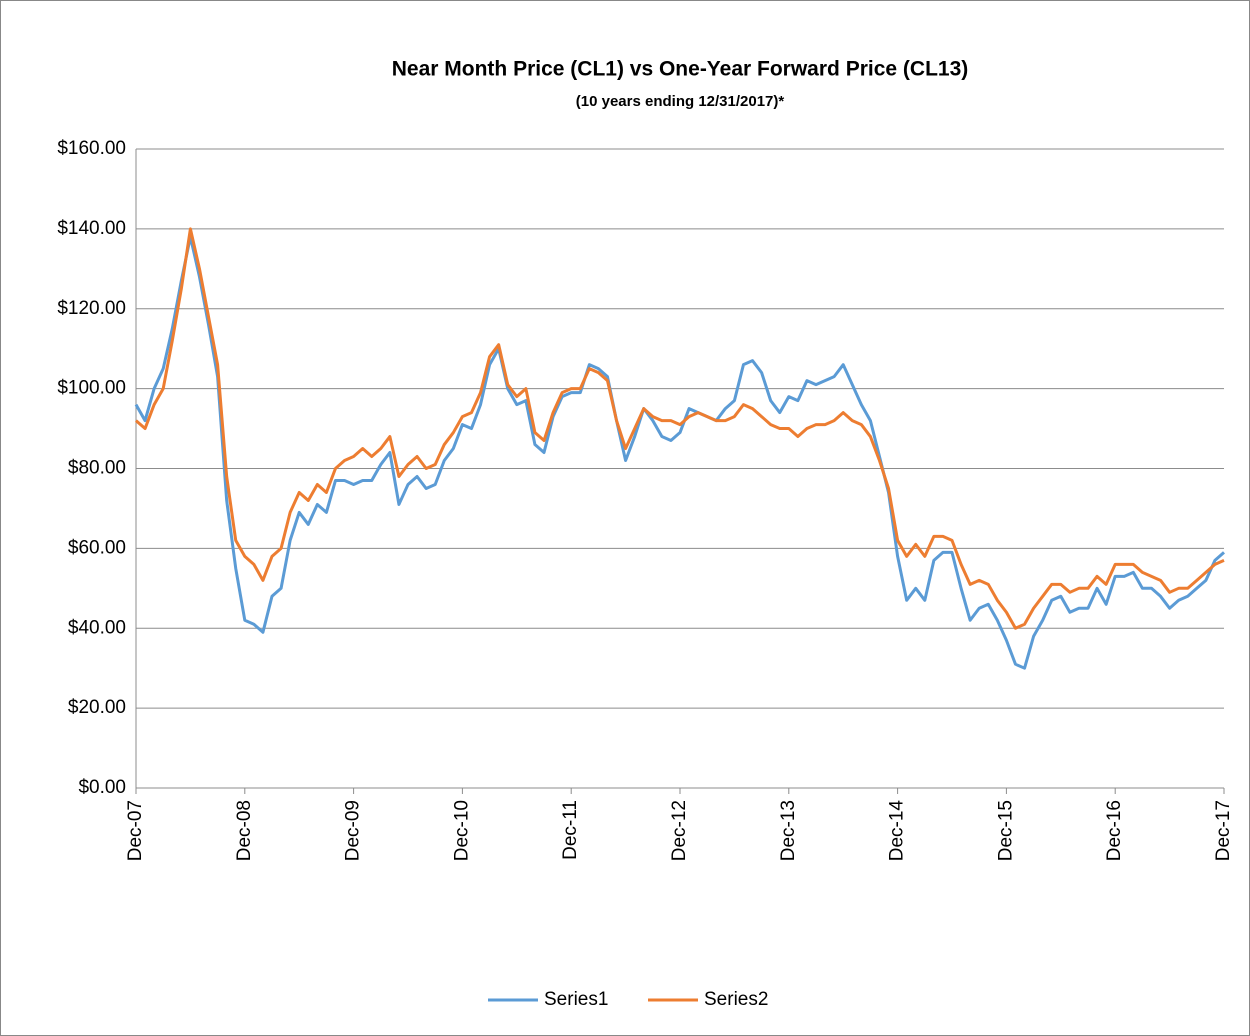 The image size is (1250, 1036). What do you see at coordinates (679, 830) in the screenshot?
I see `x-tick-label: Dec-12` at bounding box center [679, 830].